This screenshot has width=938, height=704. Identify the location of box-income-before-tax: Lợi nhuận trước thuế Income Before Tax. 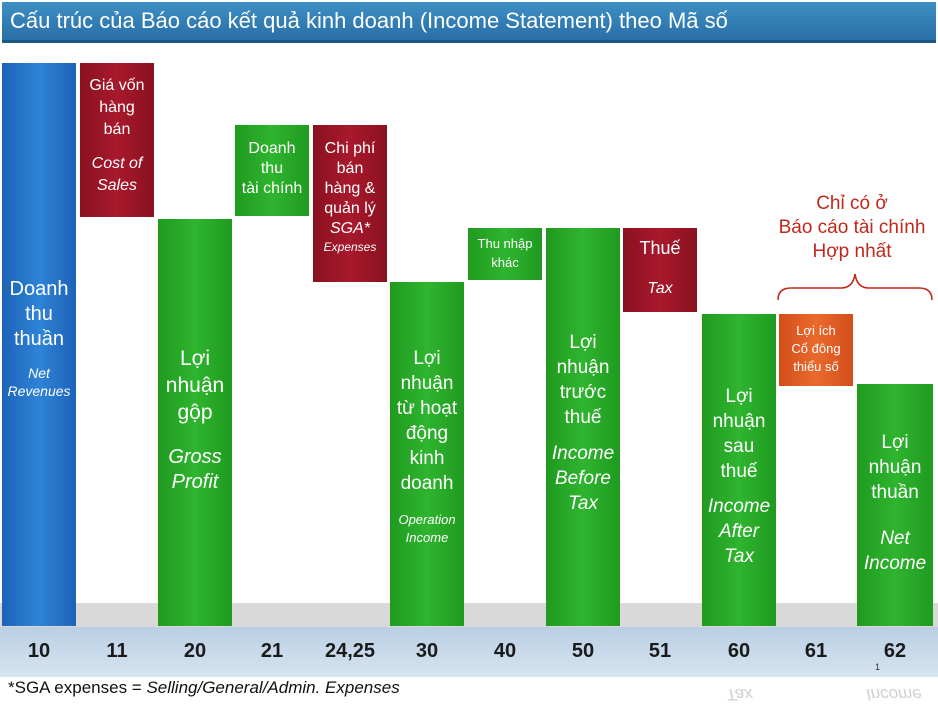
(583, 427).